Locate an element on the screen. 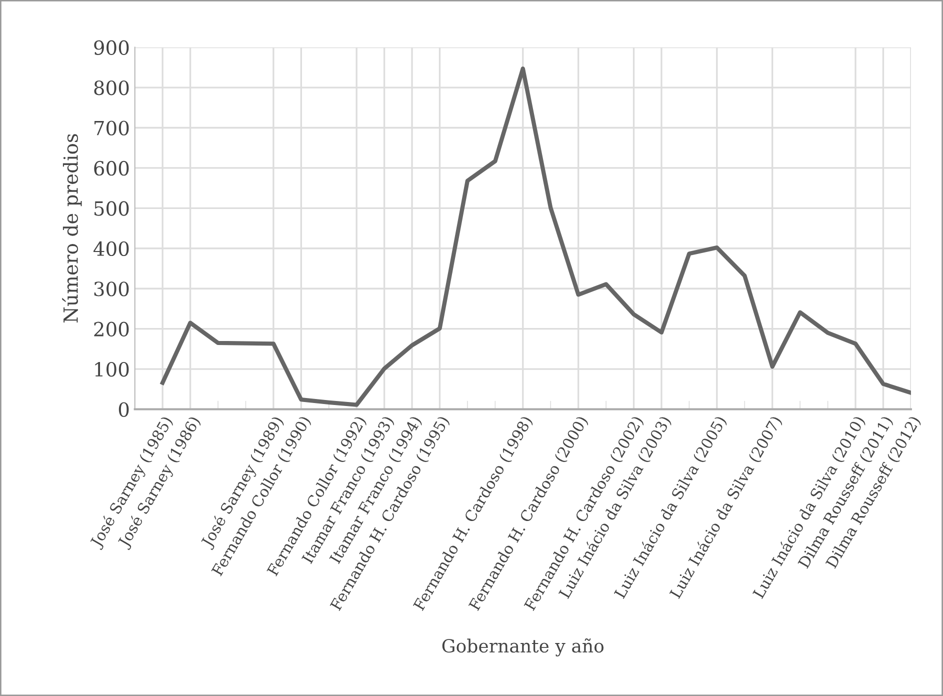  y-tick-label: 400 is located at coordinates (111, 248).